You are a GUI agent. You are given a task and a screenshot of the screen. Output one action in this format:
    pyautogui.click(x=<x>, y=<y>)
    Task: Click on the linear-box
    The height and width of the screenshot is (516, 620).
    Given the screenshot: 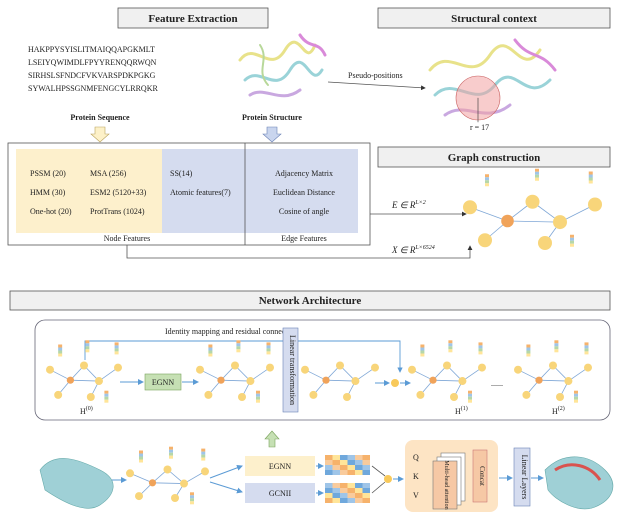 What is the action you would take?
    pyautogui.click(x=290, y=370)
    